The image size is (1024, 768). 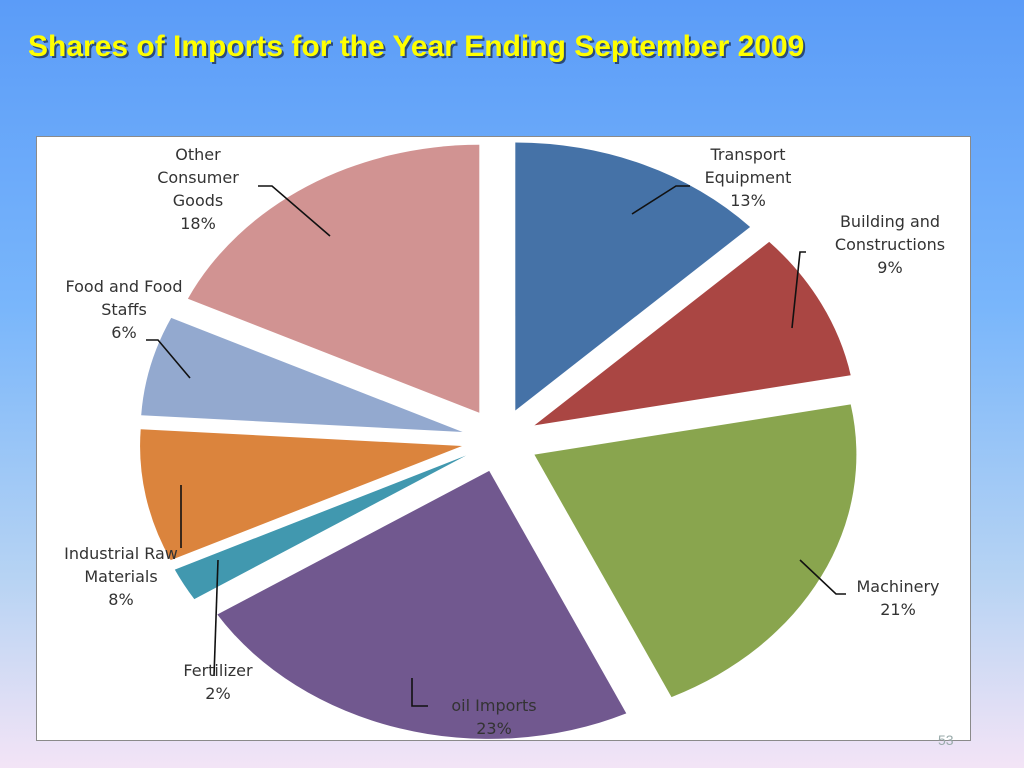 I want to click on page-number: 53, so click(x=946, y=740).